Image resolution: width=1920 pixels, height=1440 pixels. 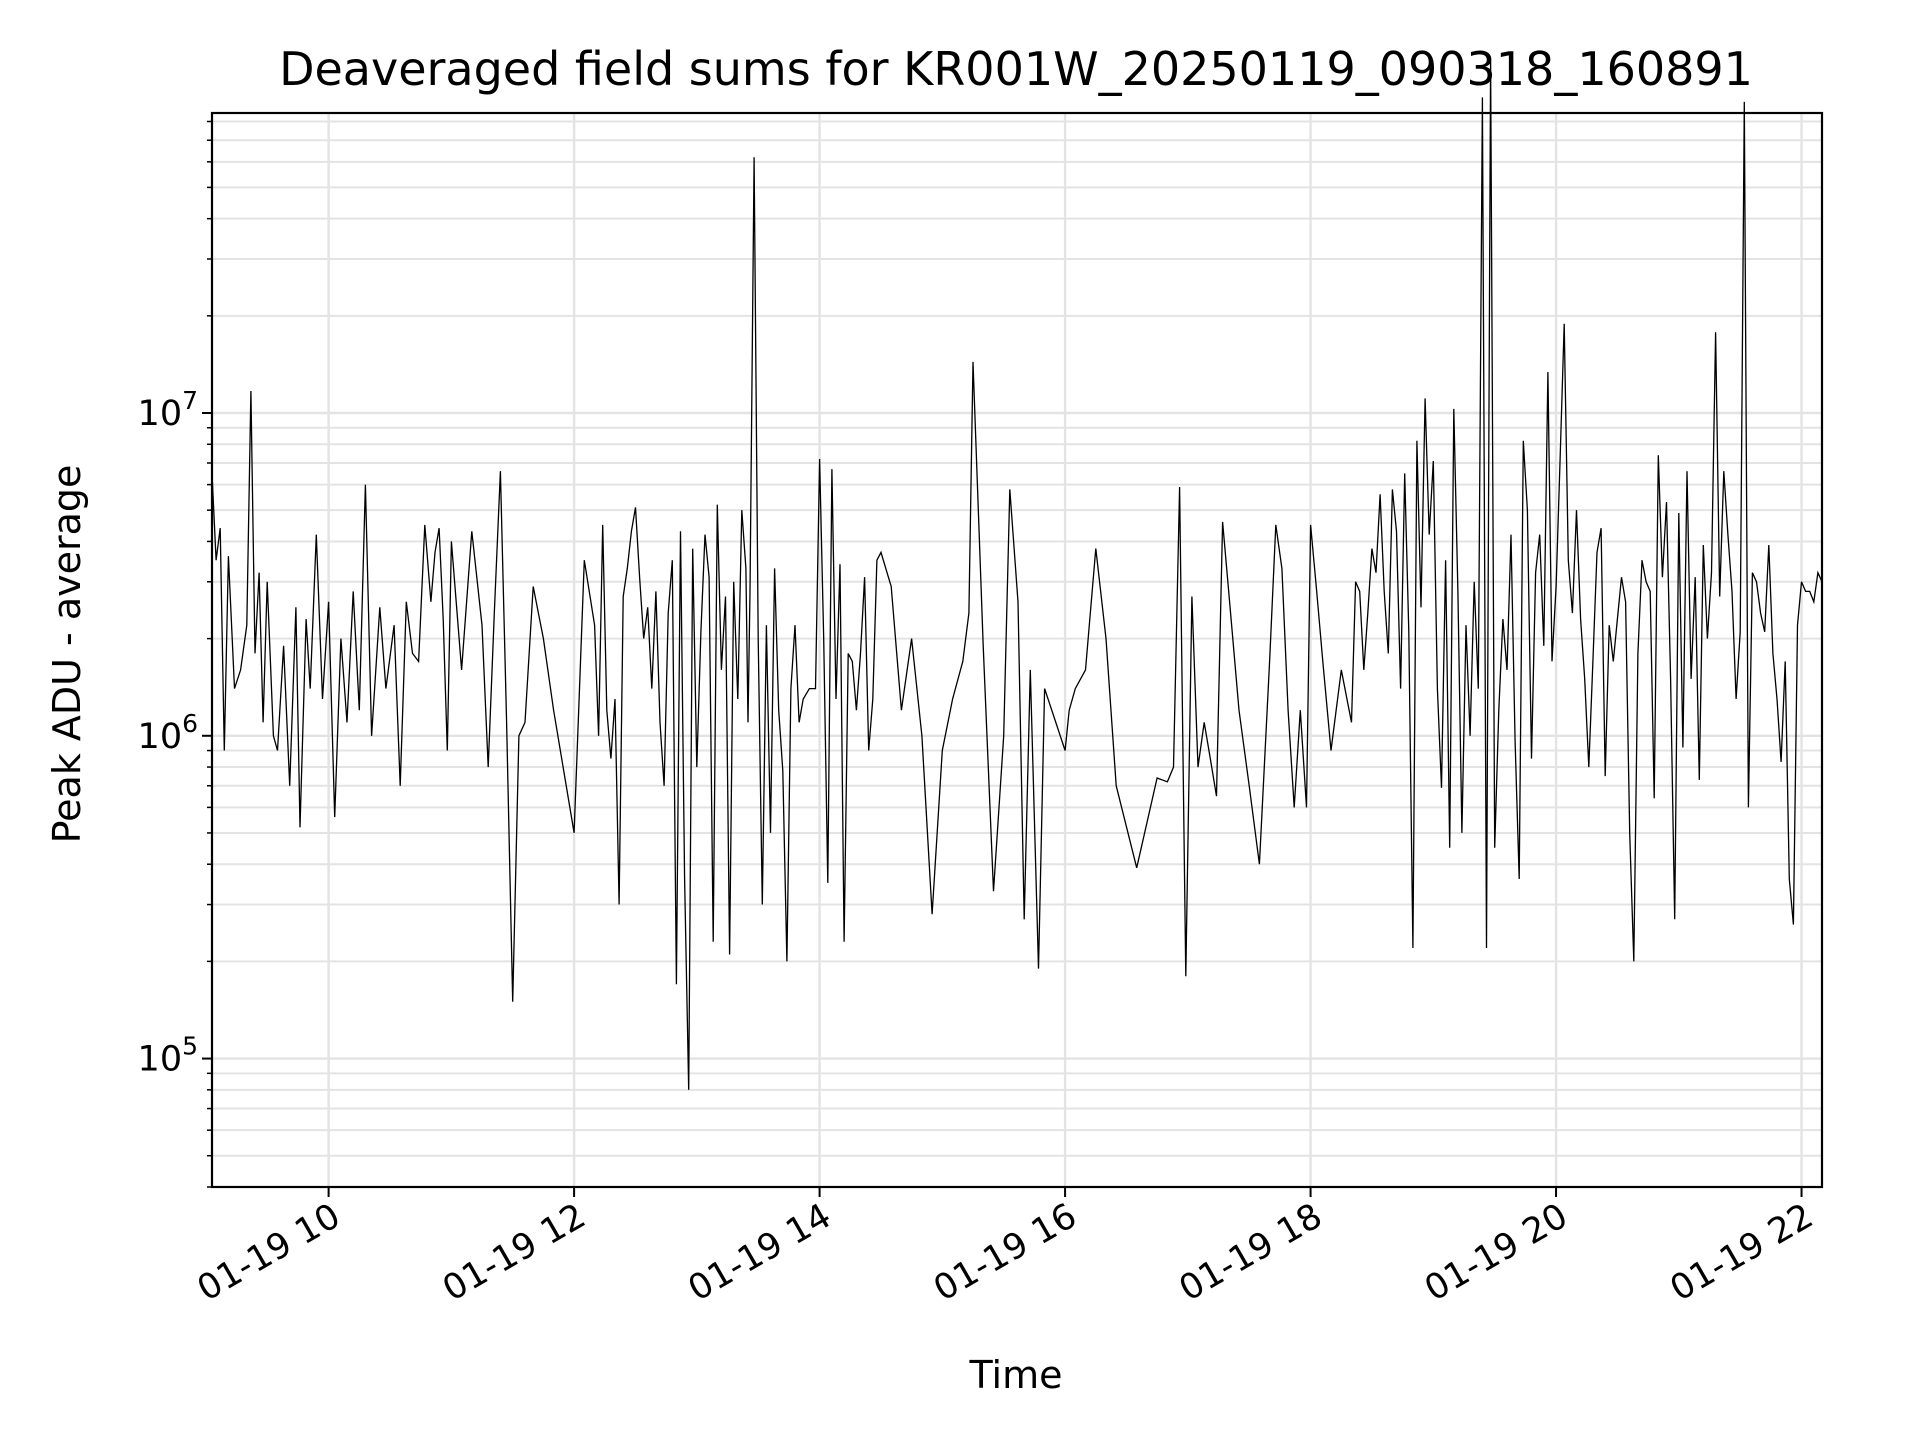 I want to click on y-axis-label: Peak ADU - average, so click(x=67, y=654).